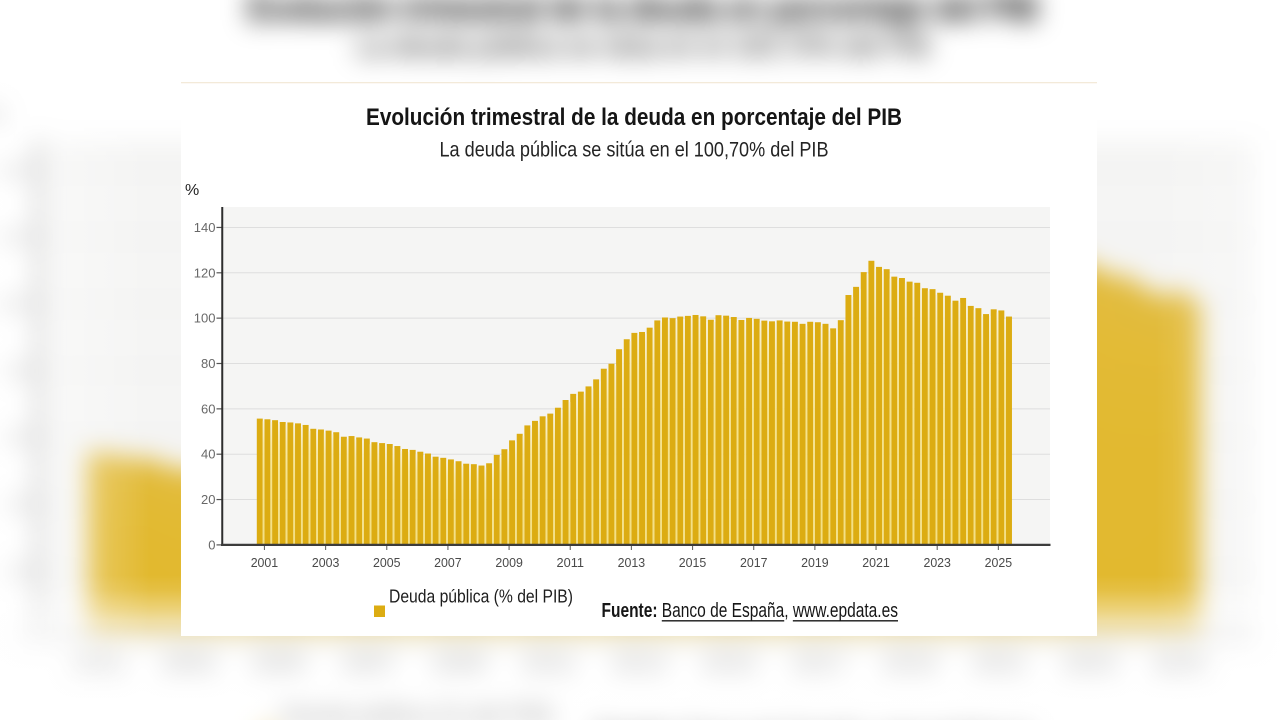 The width and height of the screenshot is (1280, 720). What do you see at coordinates (205, 272) in the screenshot?
I see `svg-text: 120` at bounding box center [205, 272].